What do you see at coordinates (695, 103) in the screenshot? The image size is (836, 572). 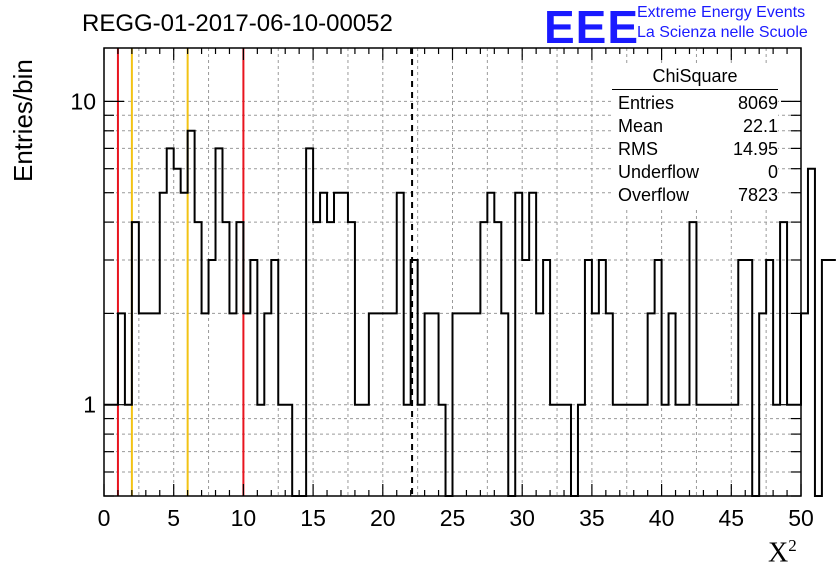 I see `stats-row-entries: Entries 8069` at bounding box center [695, 103].